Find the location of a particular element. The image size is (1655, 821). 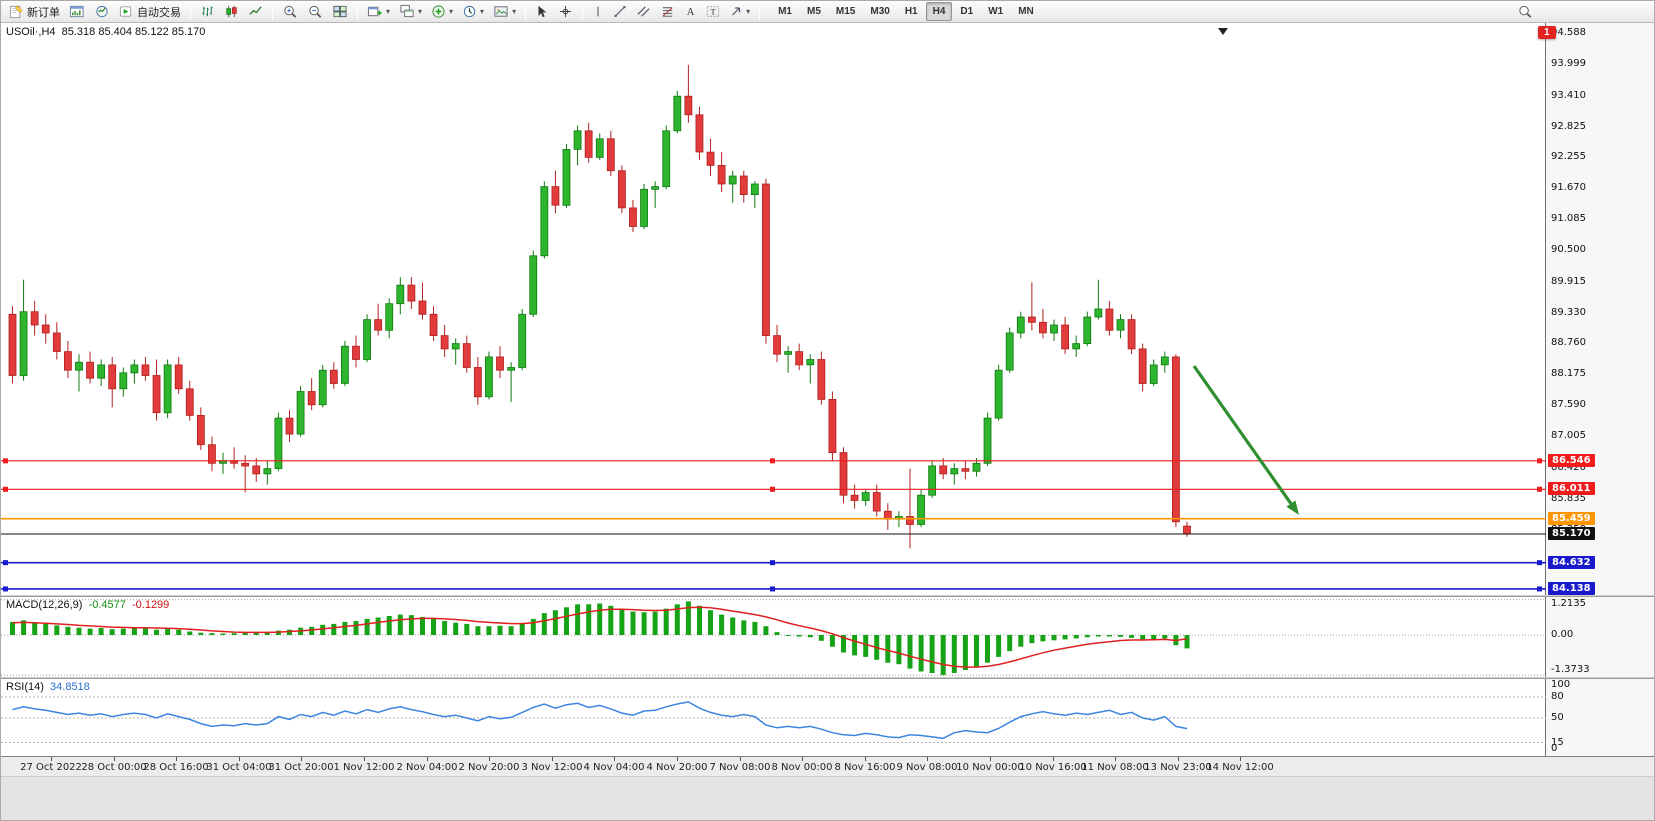

macd-label: MACD(12,26,9) -0.4577 -0.1299 is located at coordinates (87, 605).